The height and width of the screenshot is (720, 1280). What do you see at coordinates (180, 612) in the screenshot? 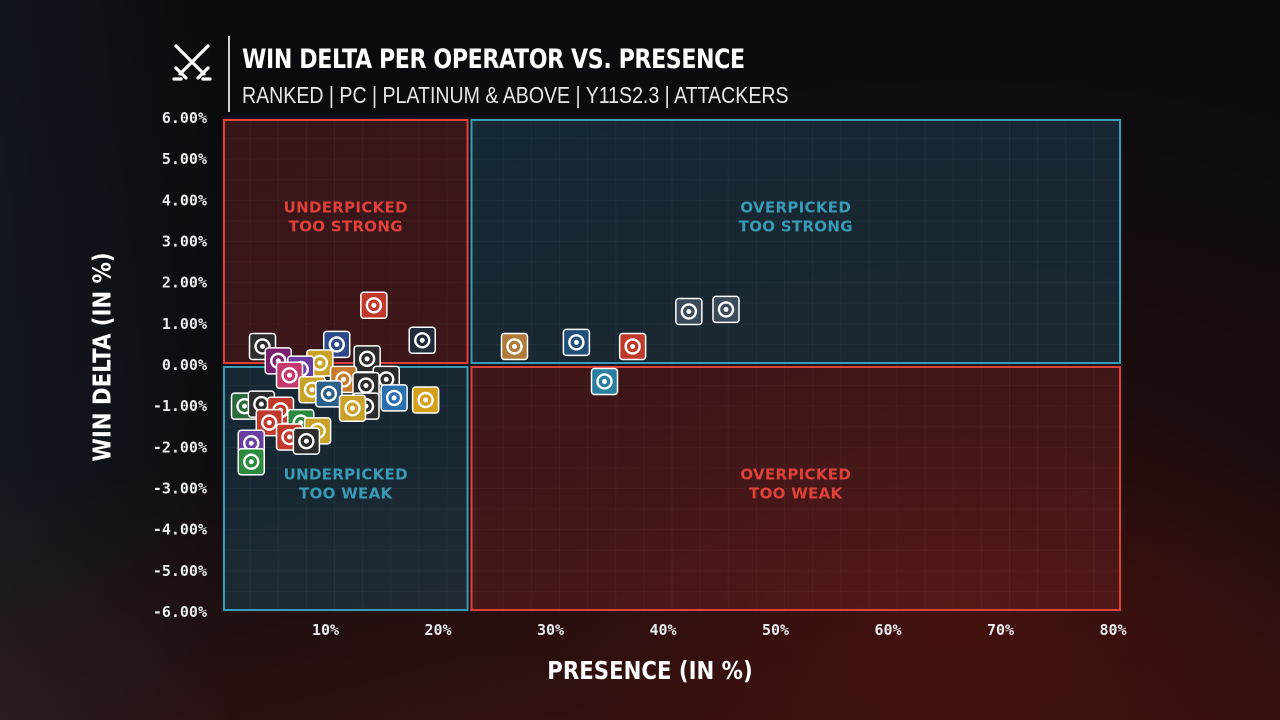
I see `y-tick-label: -6.00%` at bounding box center [180, 612].